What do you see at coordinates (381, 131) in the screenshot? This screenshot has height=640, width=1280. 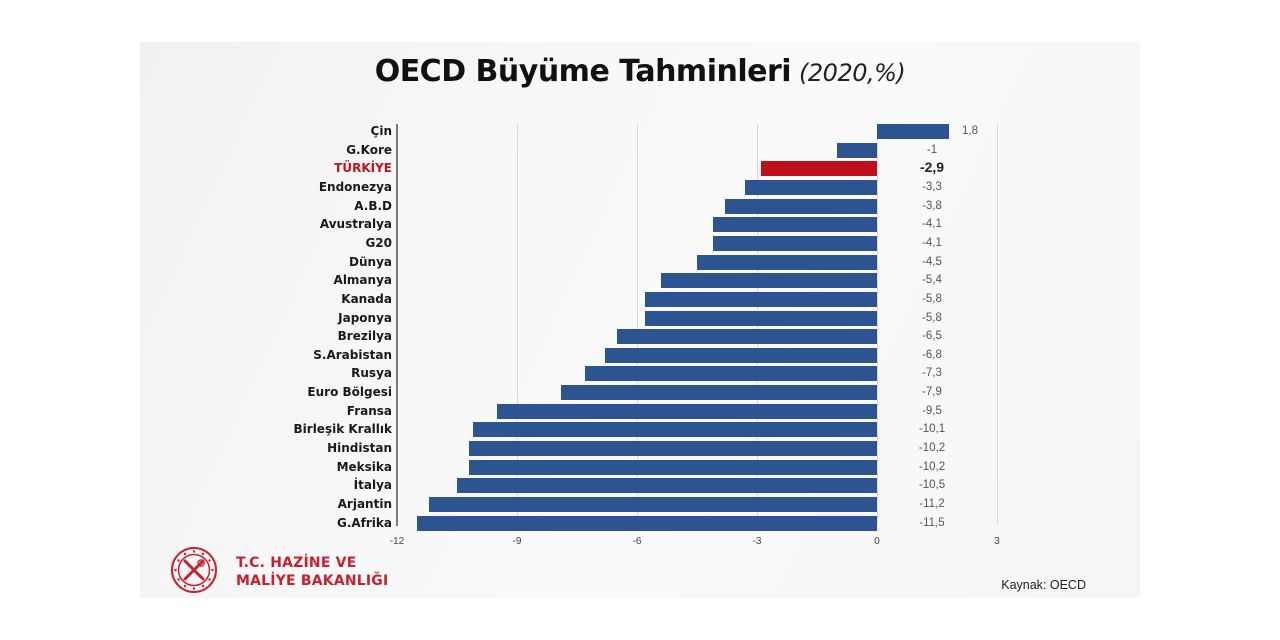 I see `category-label: Çin` at bounding box center [381, 131].